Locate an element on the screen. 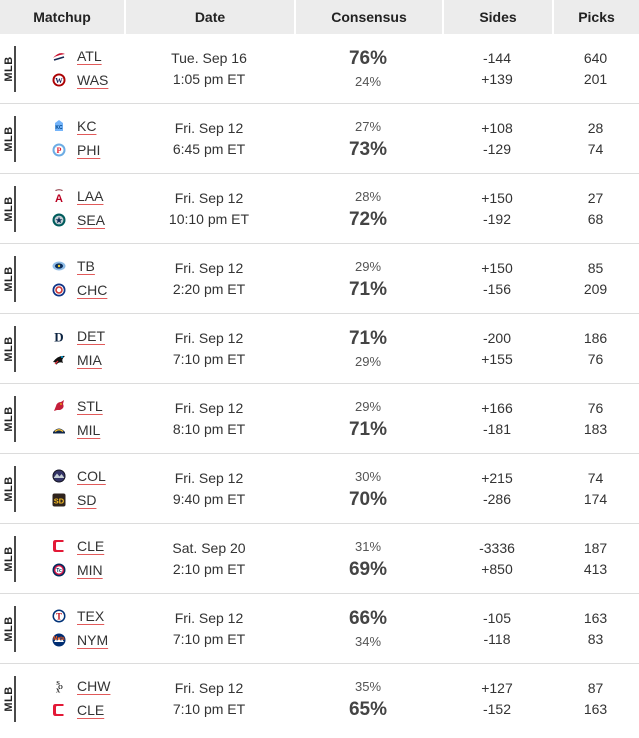 This screenshot has width=639, height=738. away-team-link: TEX is located at coordinates (91, 616).